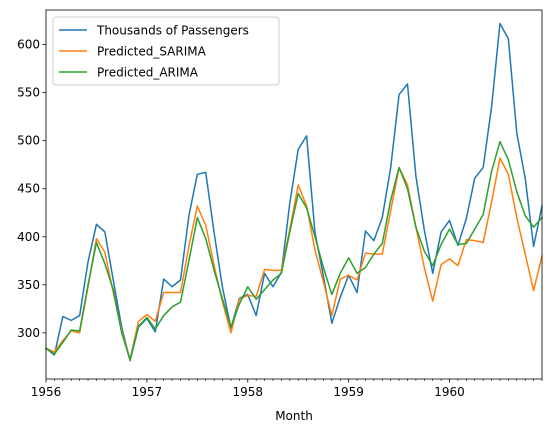 Image resolution: width=552 pixels, height=432 pixels. What do you see at coordinates (147, 392) in the screenshot?
I see `x-tick-label: 1957` at bounding box center [147, 392].